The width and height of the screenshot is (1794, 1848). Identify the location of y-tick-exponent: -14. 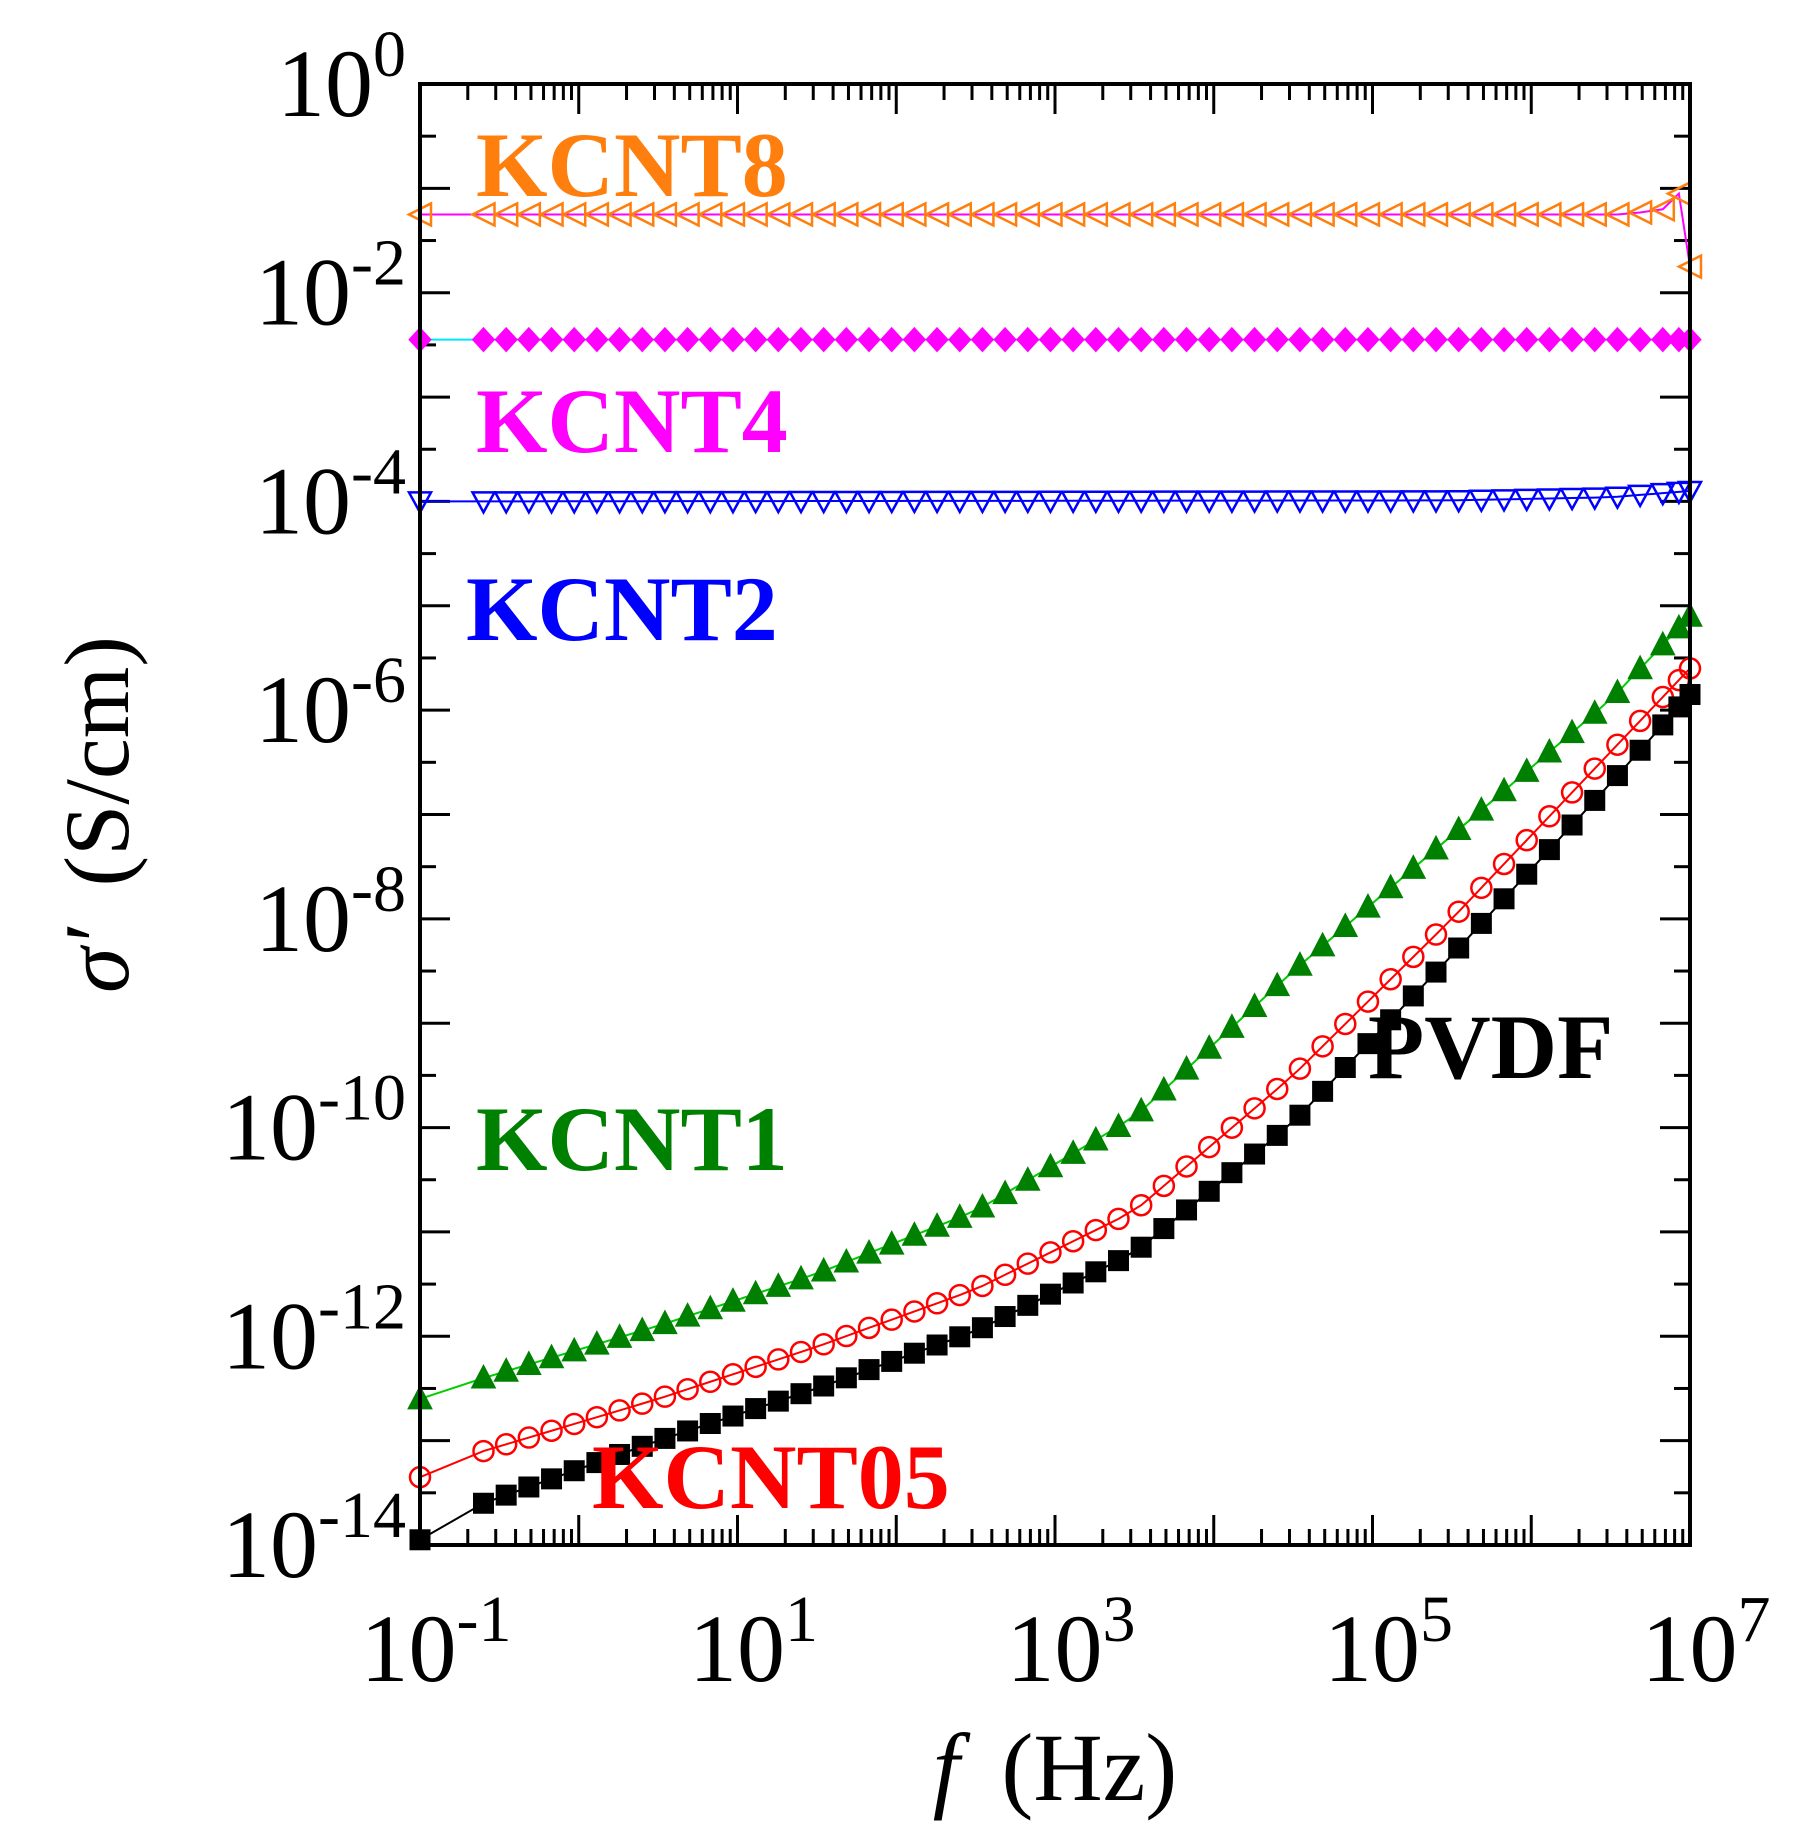
(362, 1515).